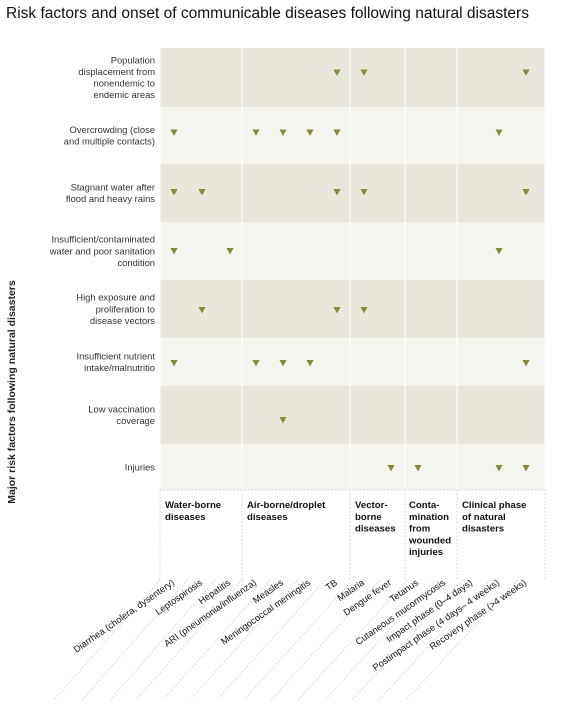 This screenshot has height=720, width=562. Describe the element at coordinates (113, 187) in the screenshot. I see `row-label: Stagnant water after` at that location.